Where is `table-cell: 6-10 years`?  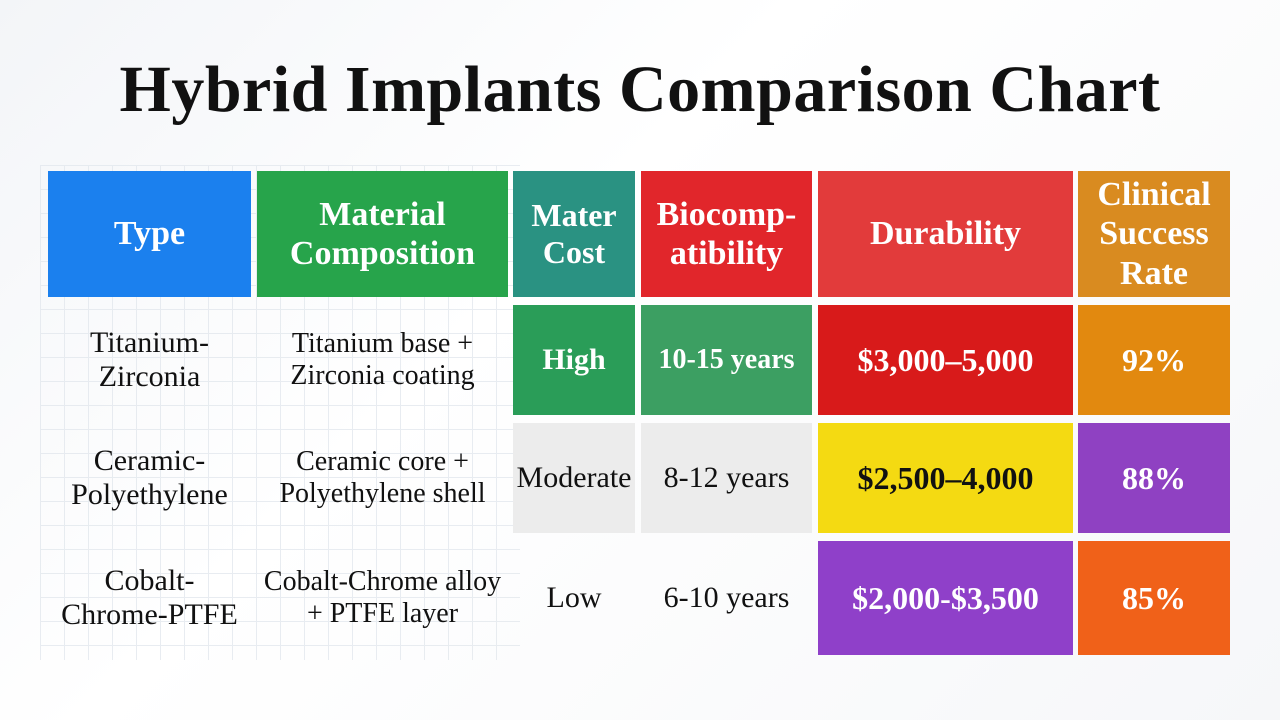 table-cell: 6-10 years is located at coordinates (726, 597).